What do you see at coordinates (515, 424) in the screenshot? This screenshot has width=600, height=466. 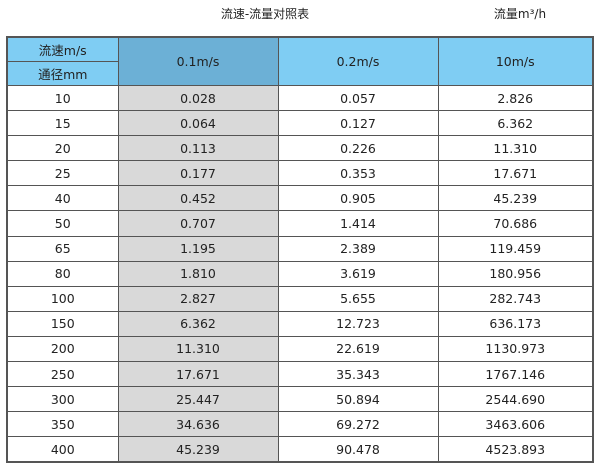 I see `flow-cell: 3463.606` at bounding box center [515, 424].